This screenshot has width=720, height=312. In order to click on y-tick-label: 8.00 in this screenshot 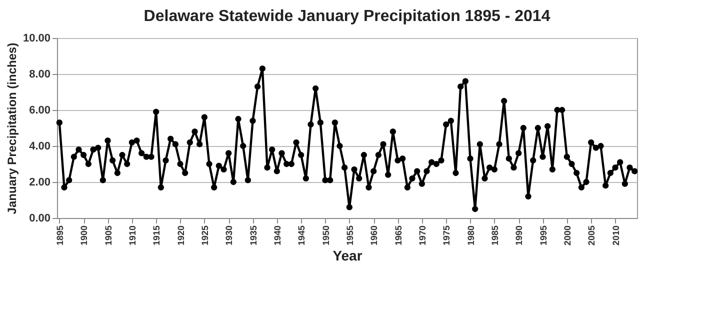, I will do `click(39, 74)`.